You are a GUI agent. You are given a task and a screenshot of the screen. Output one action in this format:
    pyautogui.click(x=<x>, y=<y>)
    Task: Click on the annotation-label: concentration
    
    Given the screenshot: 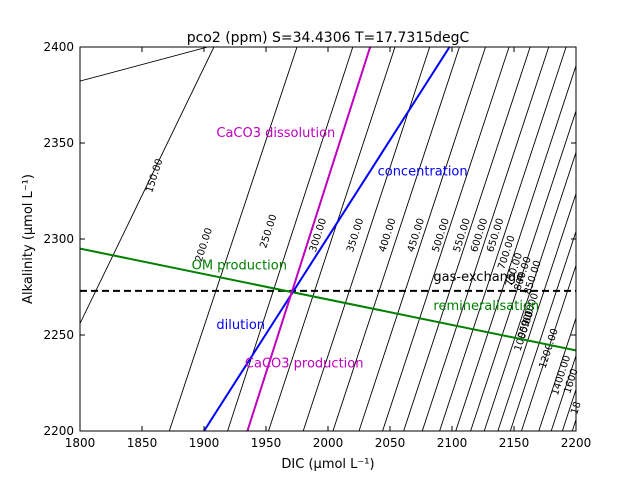 What is the action you would take?
    pyautogui.click(x=423, y=172)
    